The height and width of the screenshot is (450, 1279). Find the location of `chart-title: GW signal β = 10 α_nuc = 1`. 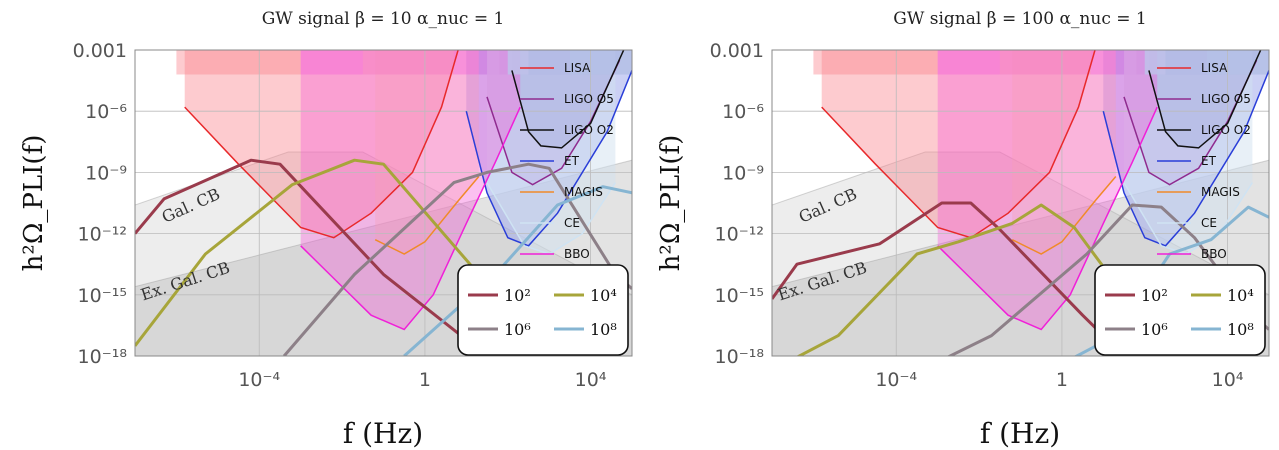

chart-title: GW signal β = 10 α_nuc = 1 is located at coordinates (383, 19).